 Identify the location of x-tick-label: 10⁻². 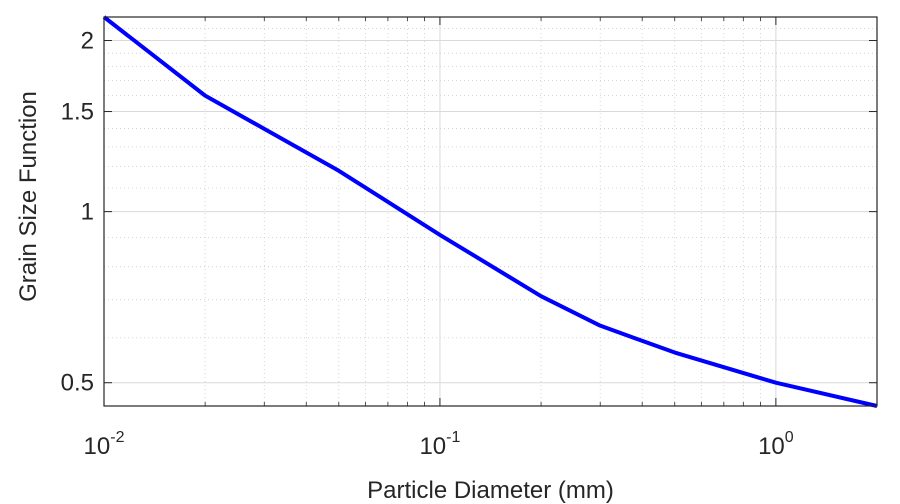
(104, 444).